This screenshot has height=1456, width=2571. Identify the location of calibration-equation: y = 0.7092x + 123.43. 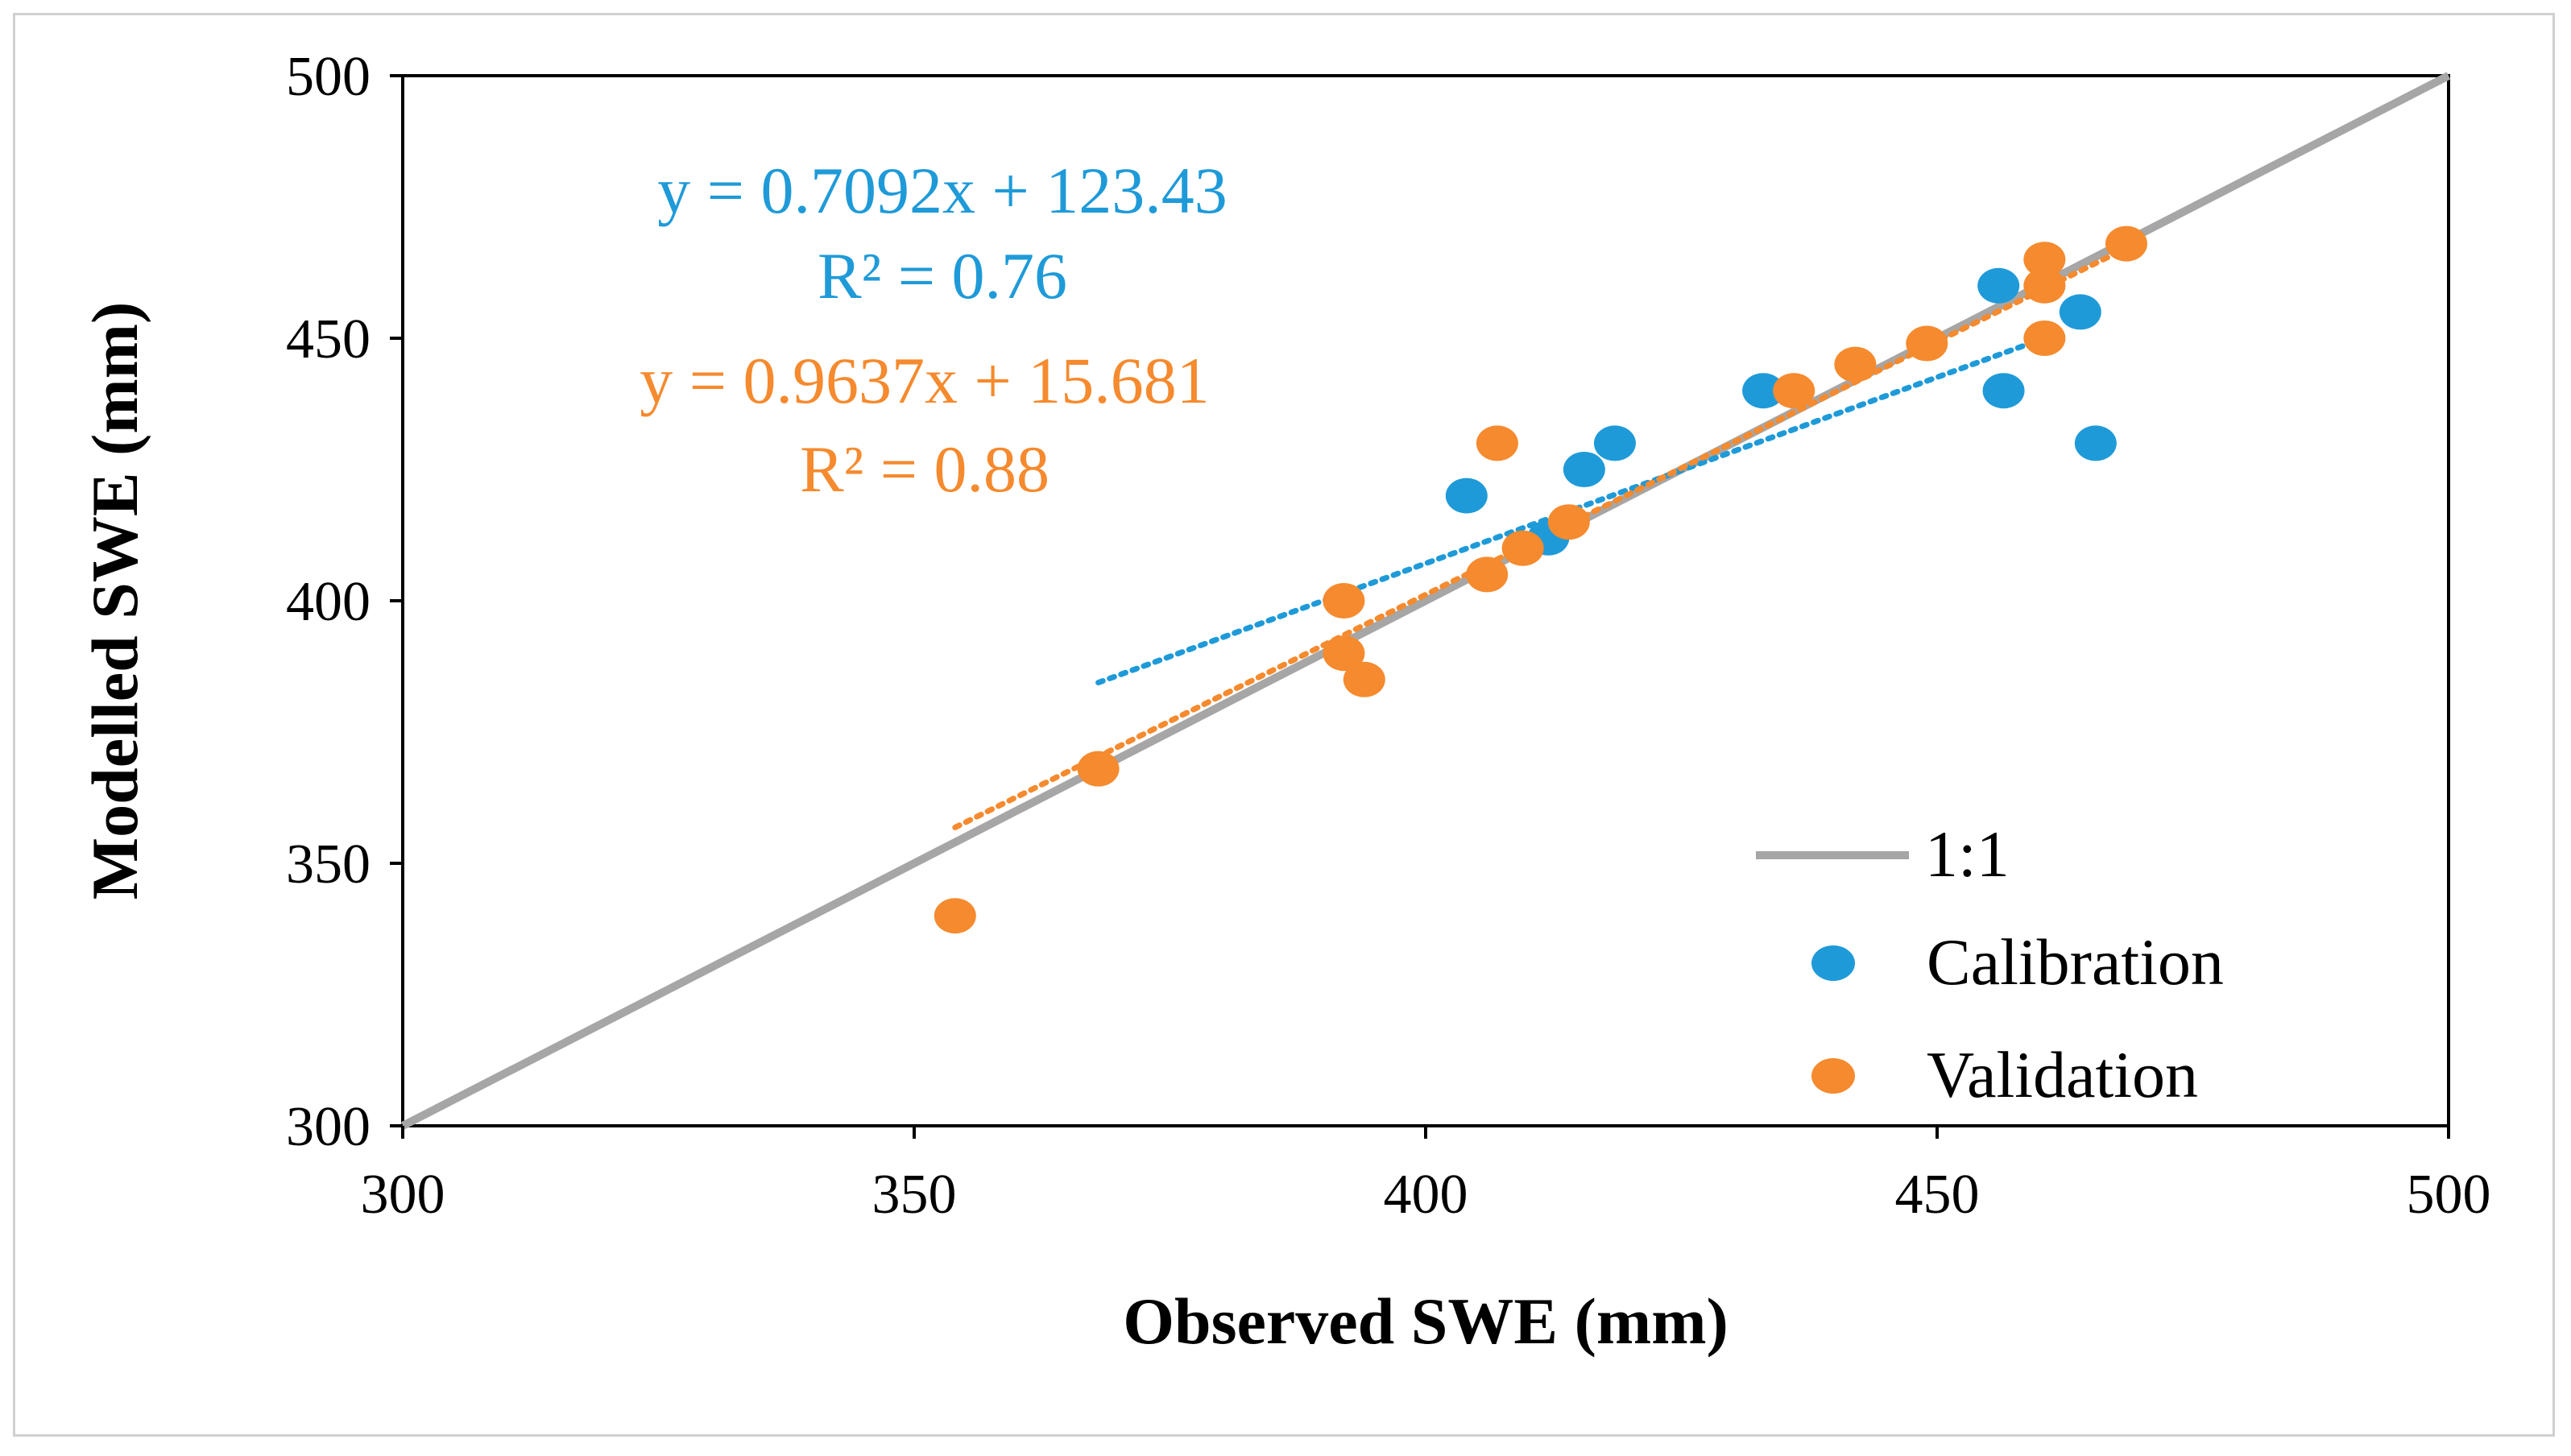
(942, 190).